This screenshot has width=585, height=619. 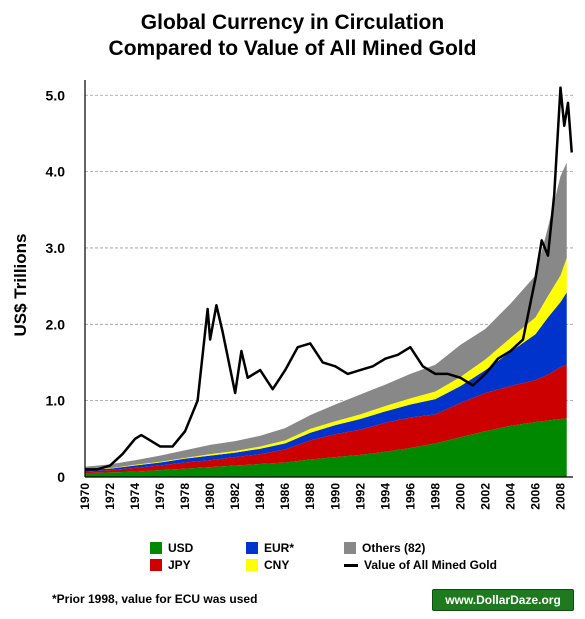 I want to click on watermark-badge: www.DollarDaze.org, so click(x=503, y=600).